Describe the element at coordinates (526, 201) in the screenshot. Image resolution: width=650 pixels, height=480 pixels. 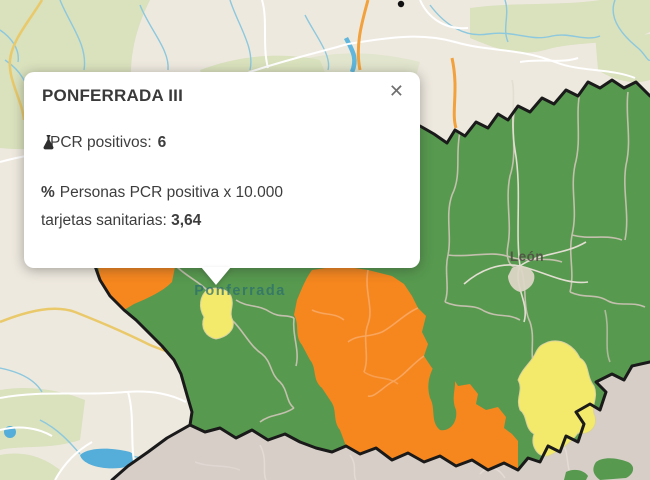
I see `roads-on-green` at that location.